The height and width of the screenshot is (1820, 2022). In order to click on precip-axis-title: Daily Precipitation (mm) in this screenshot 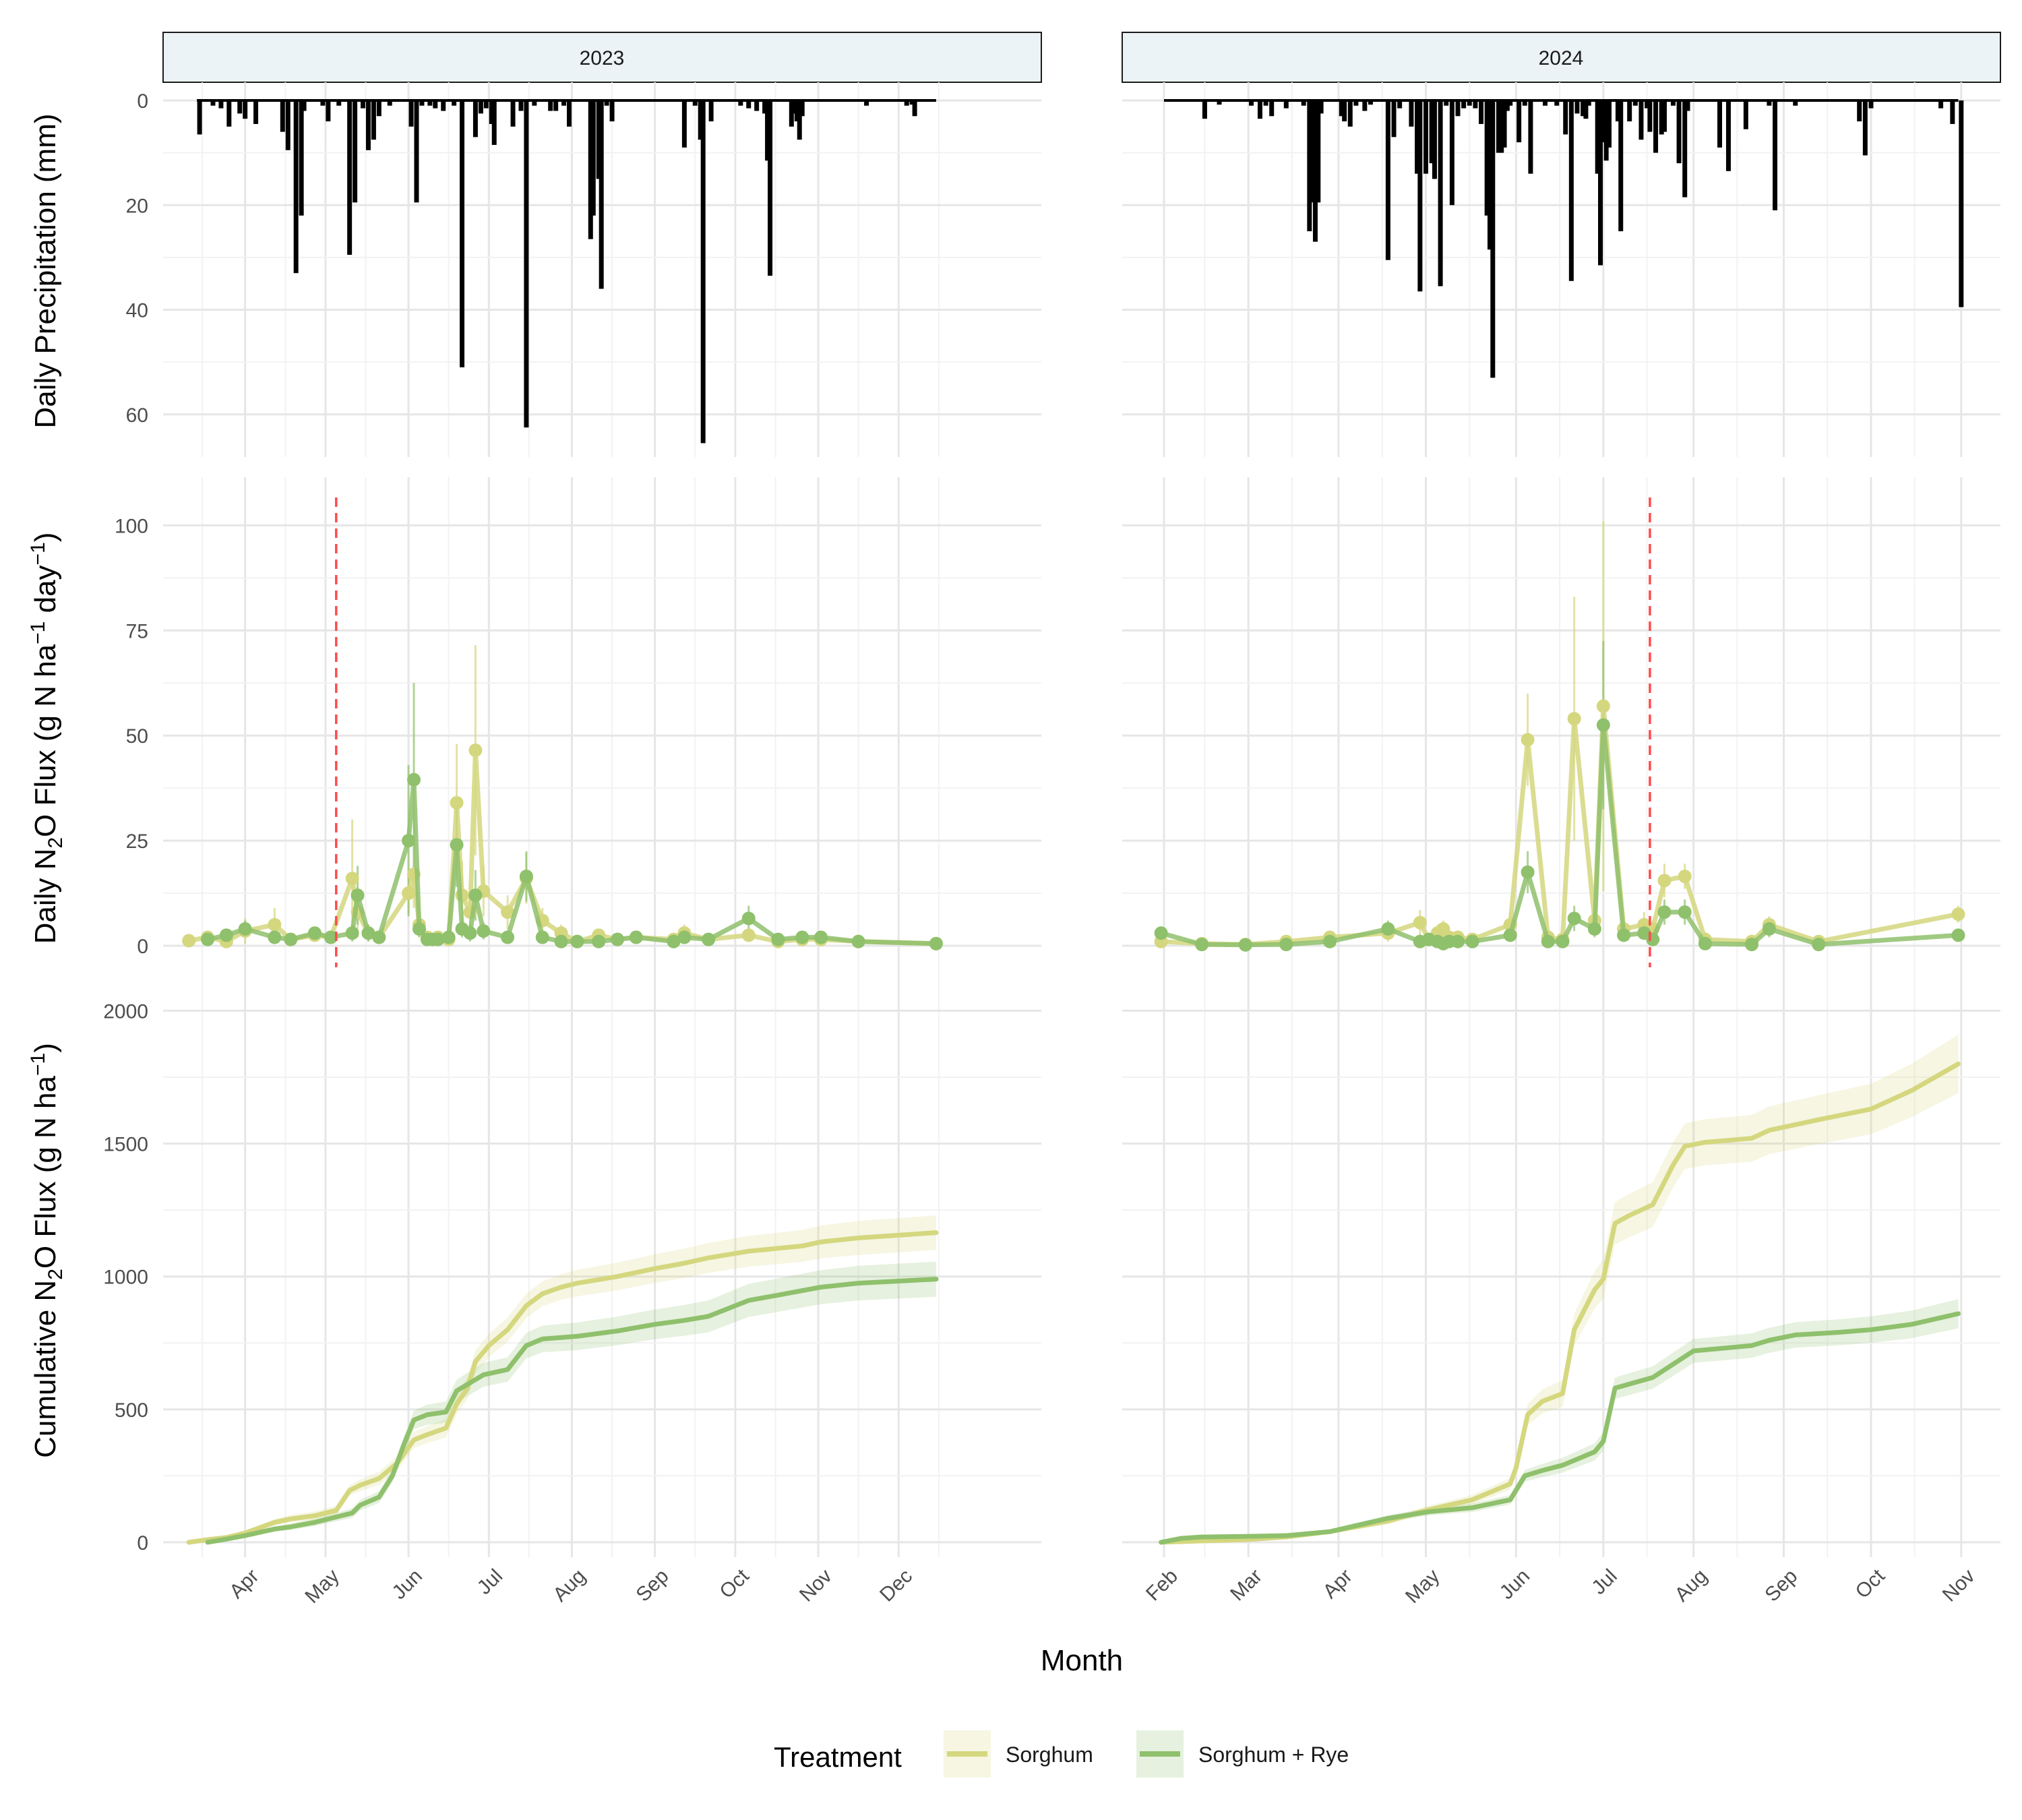, I will do `click(45, 271)`.